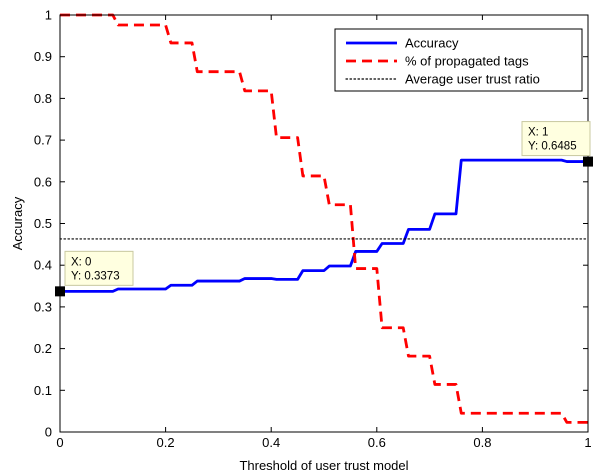 The width and height of the screenshot is (593, 474). I want to click on legend-box, so click(458, 60).